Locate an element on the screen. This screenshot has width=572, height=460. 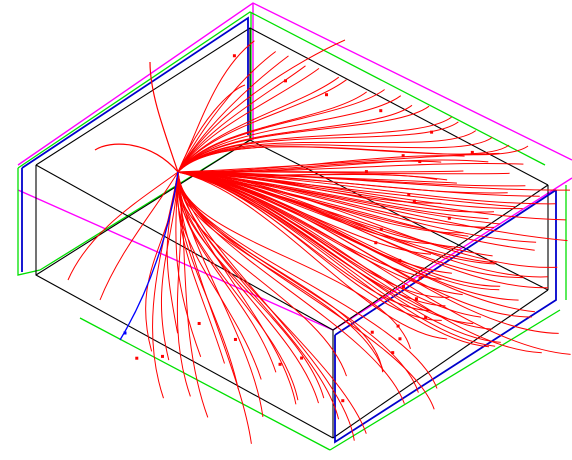
track-negative is located at coordinates (149, 256).